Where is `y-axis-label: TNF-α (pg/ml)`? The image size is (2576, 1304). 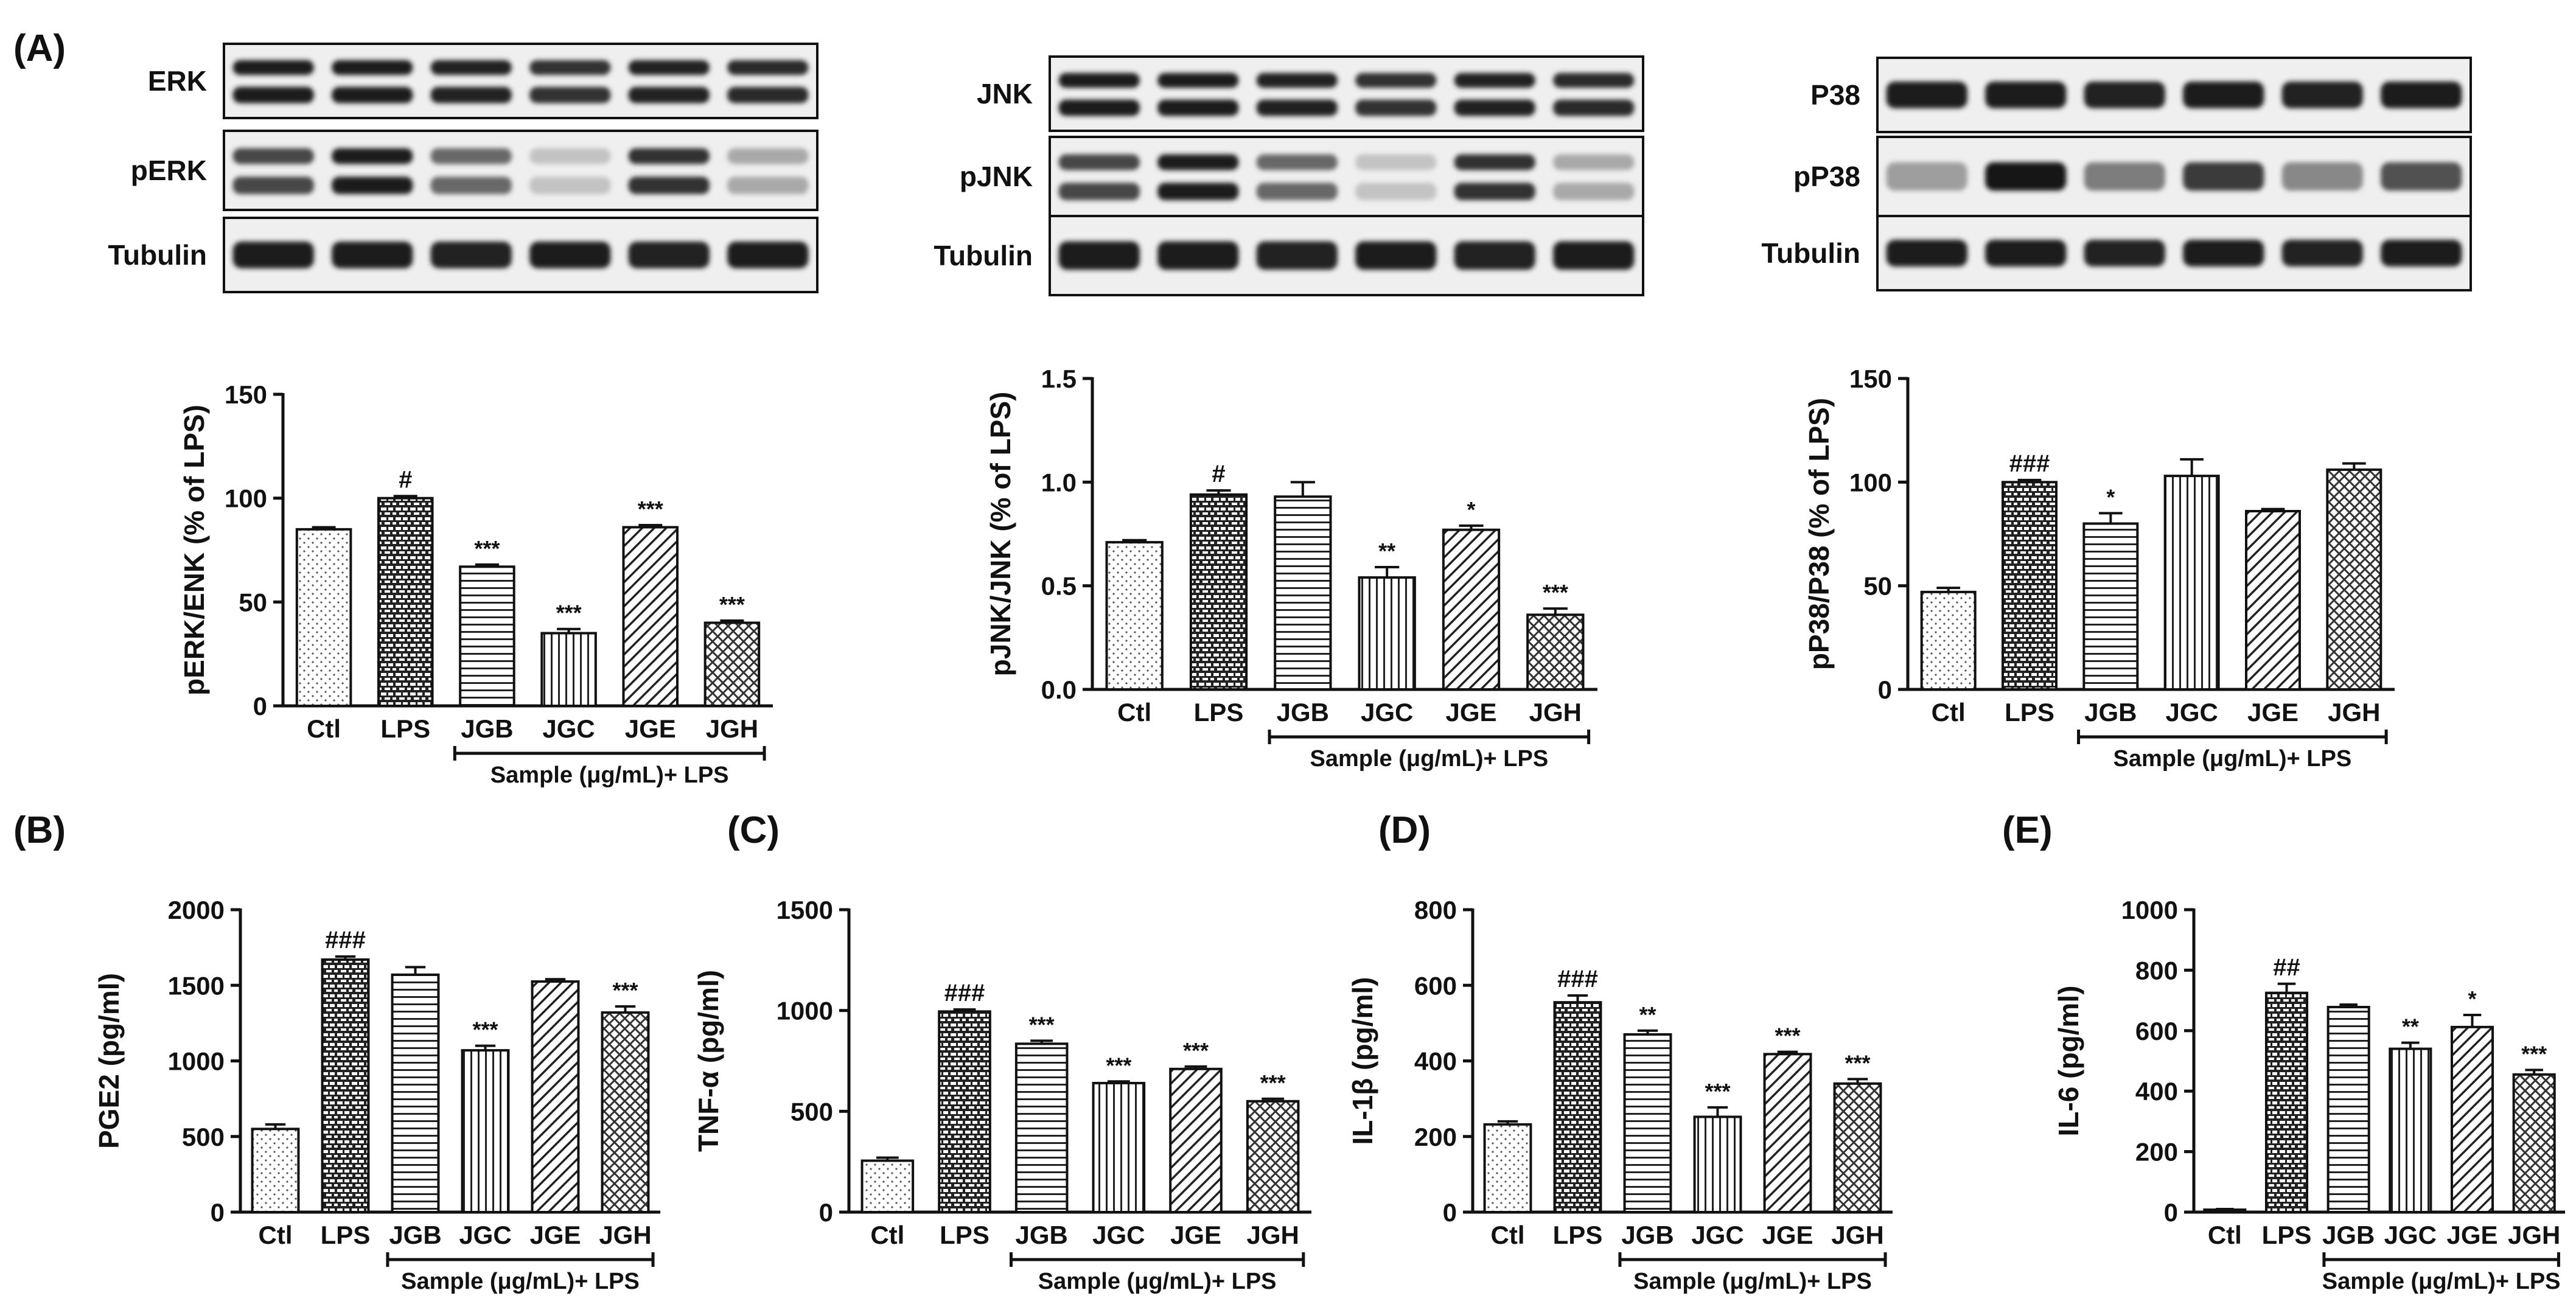 y-axis-label: TNF-α (pg/ml) is located at coordinates (708, 1061).